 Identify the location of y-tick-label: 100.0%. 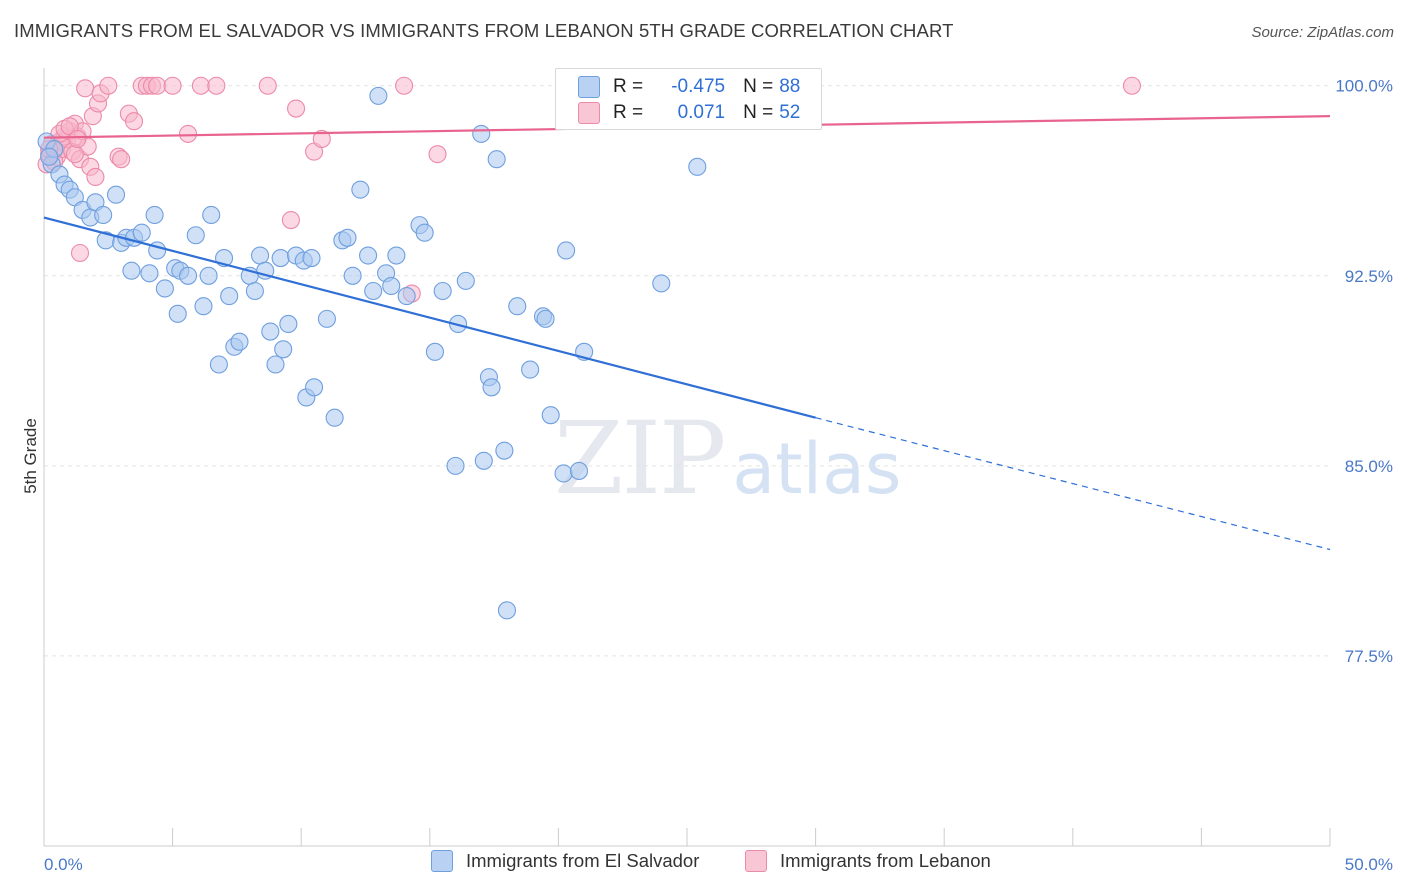
(1364, 86).